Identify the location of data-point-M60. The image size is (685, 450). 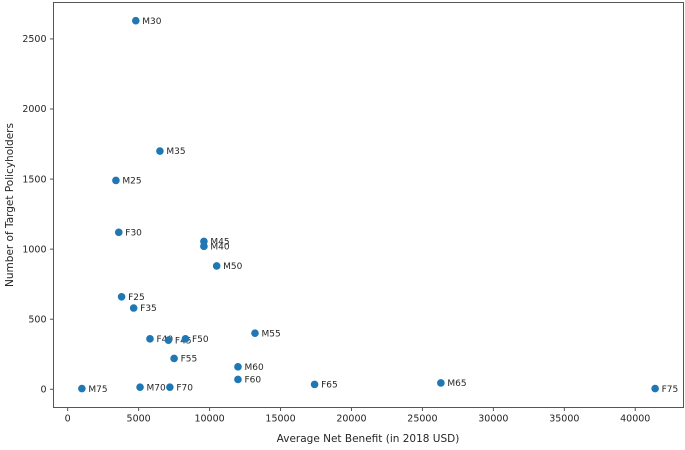
(238, 367).